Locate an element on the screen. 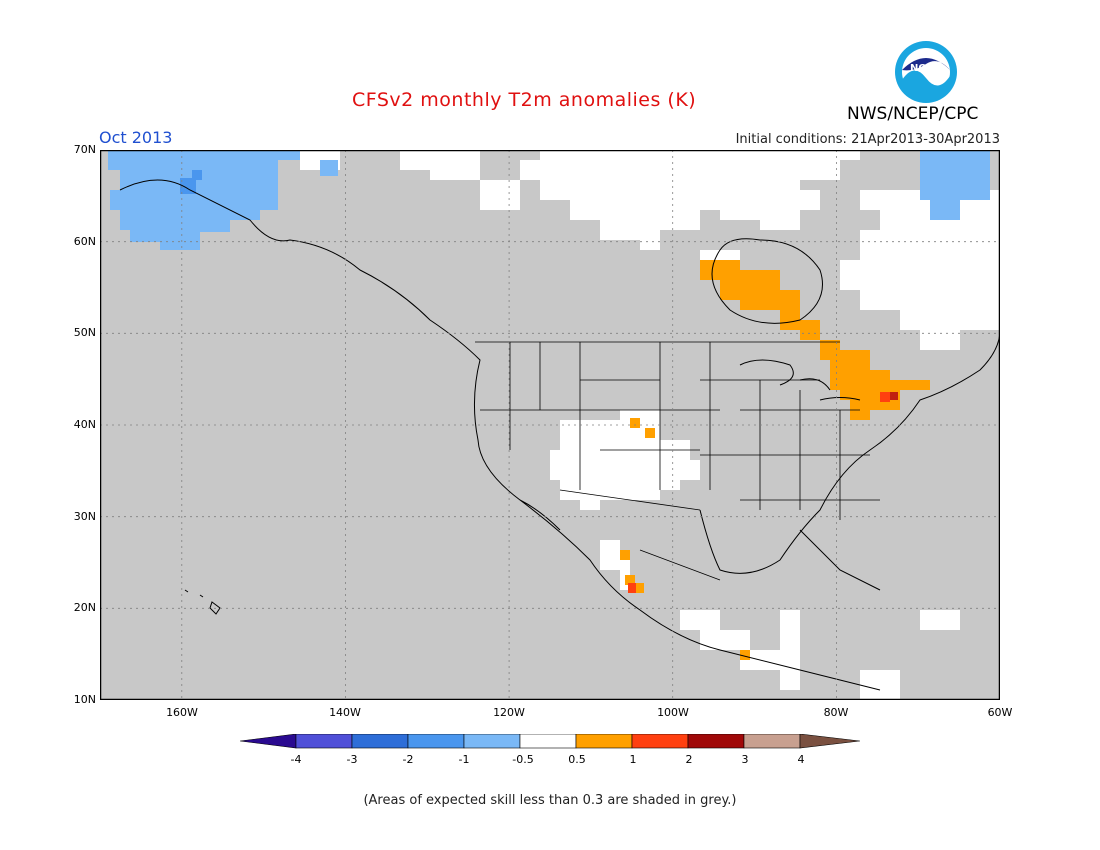 The width and height of the screenshot is (1100, 850). noaa-logo-icon: NOAA is located at coordinates (926, 72).